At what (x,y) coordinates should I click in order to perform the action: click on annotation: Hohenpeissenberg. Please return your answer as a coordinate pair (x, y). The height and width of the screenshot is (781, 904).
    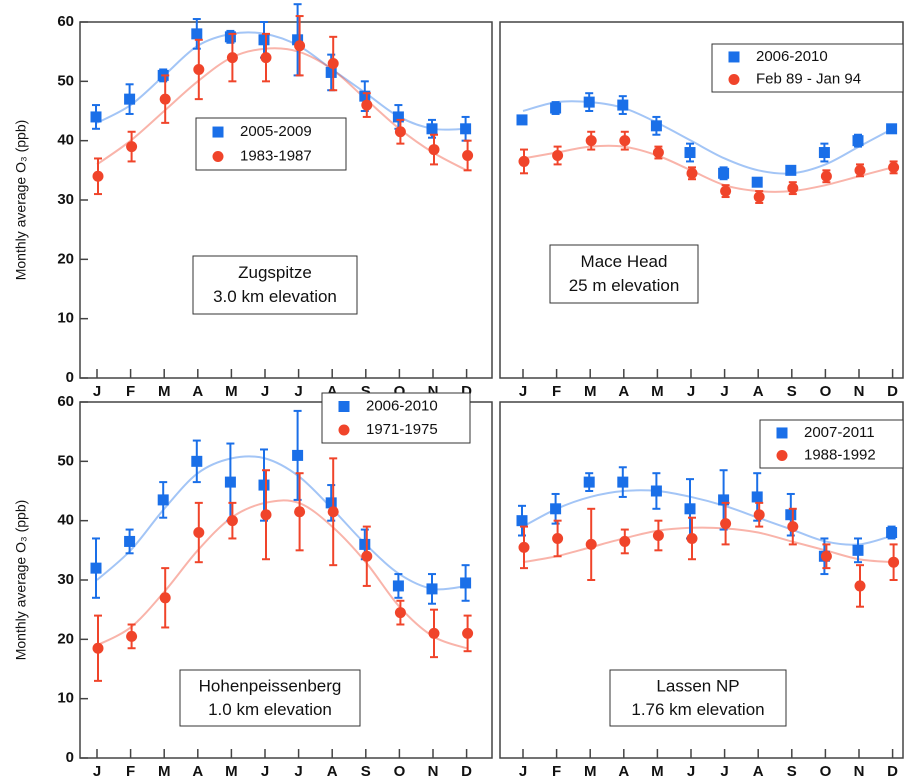
    Looking at the image, I should click on (270, 685).